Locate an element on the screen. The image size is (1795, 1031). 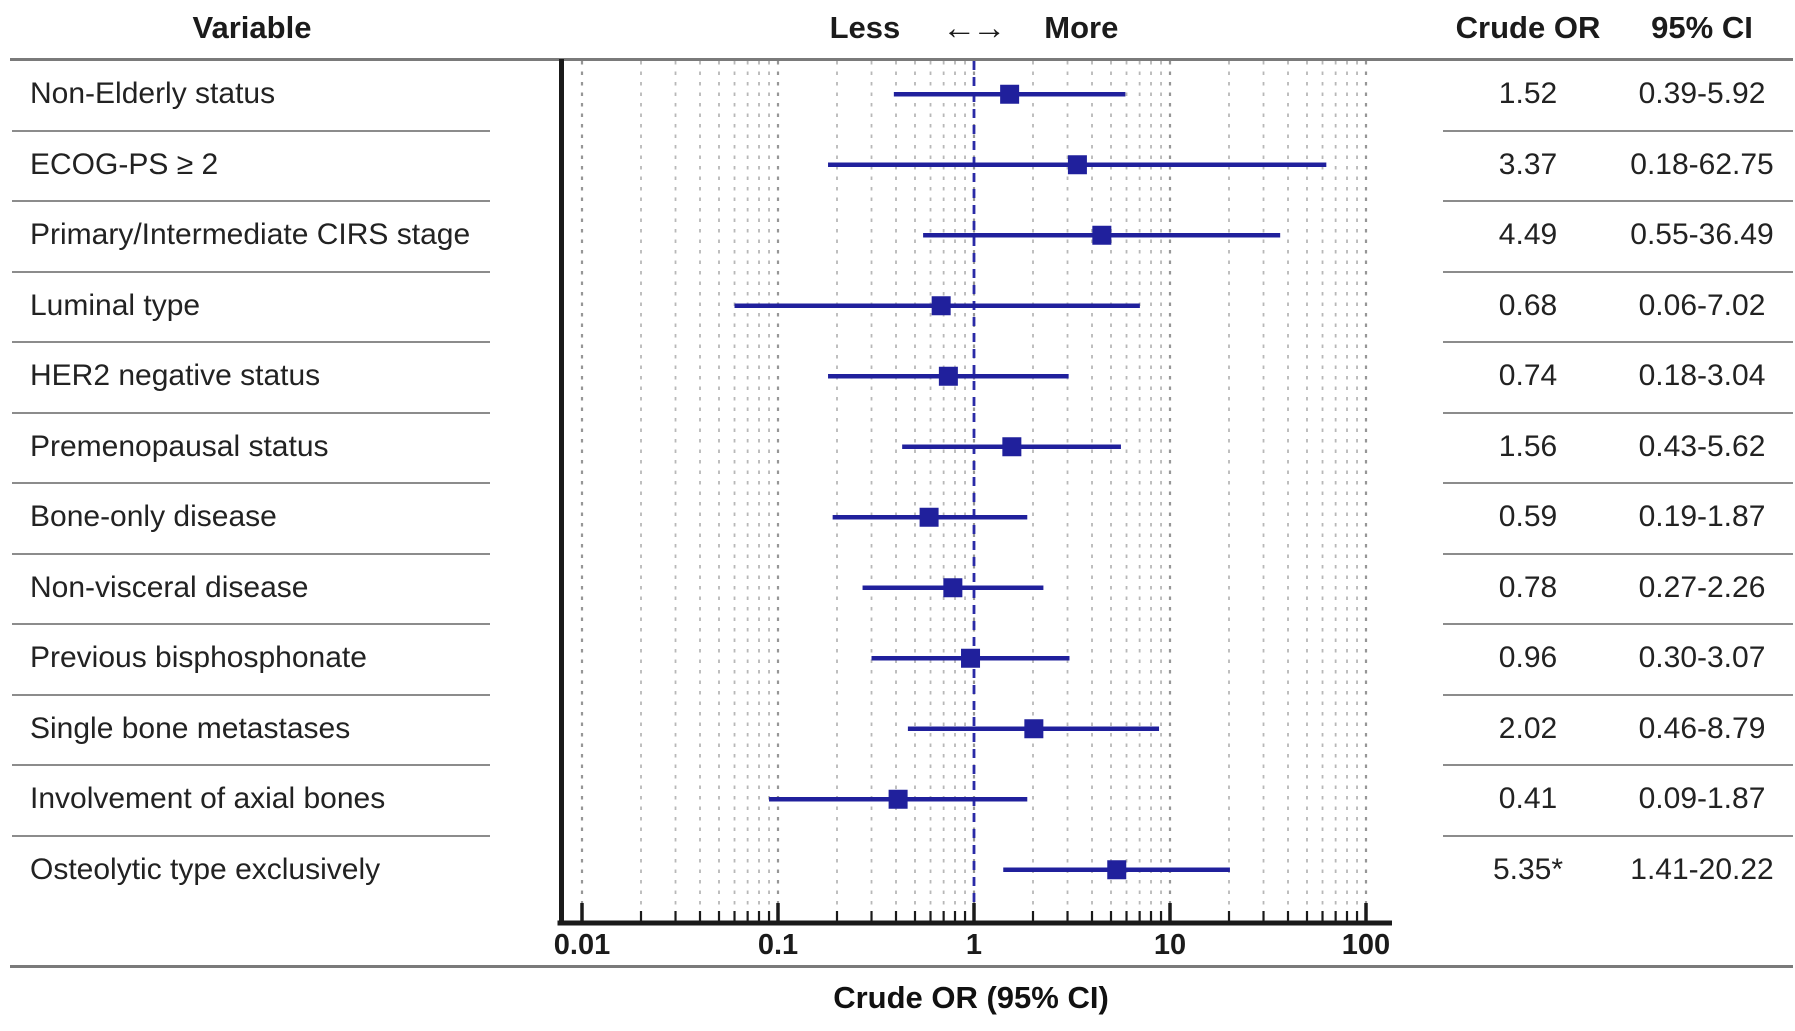
x-tick-label: 0.1 is located at coordinates (778, 945).